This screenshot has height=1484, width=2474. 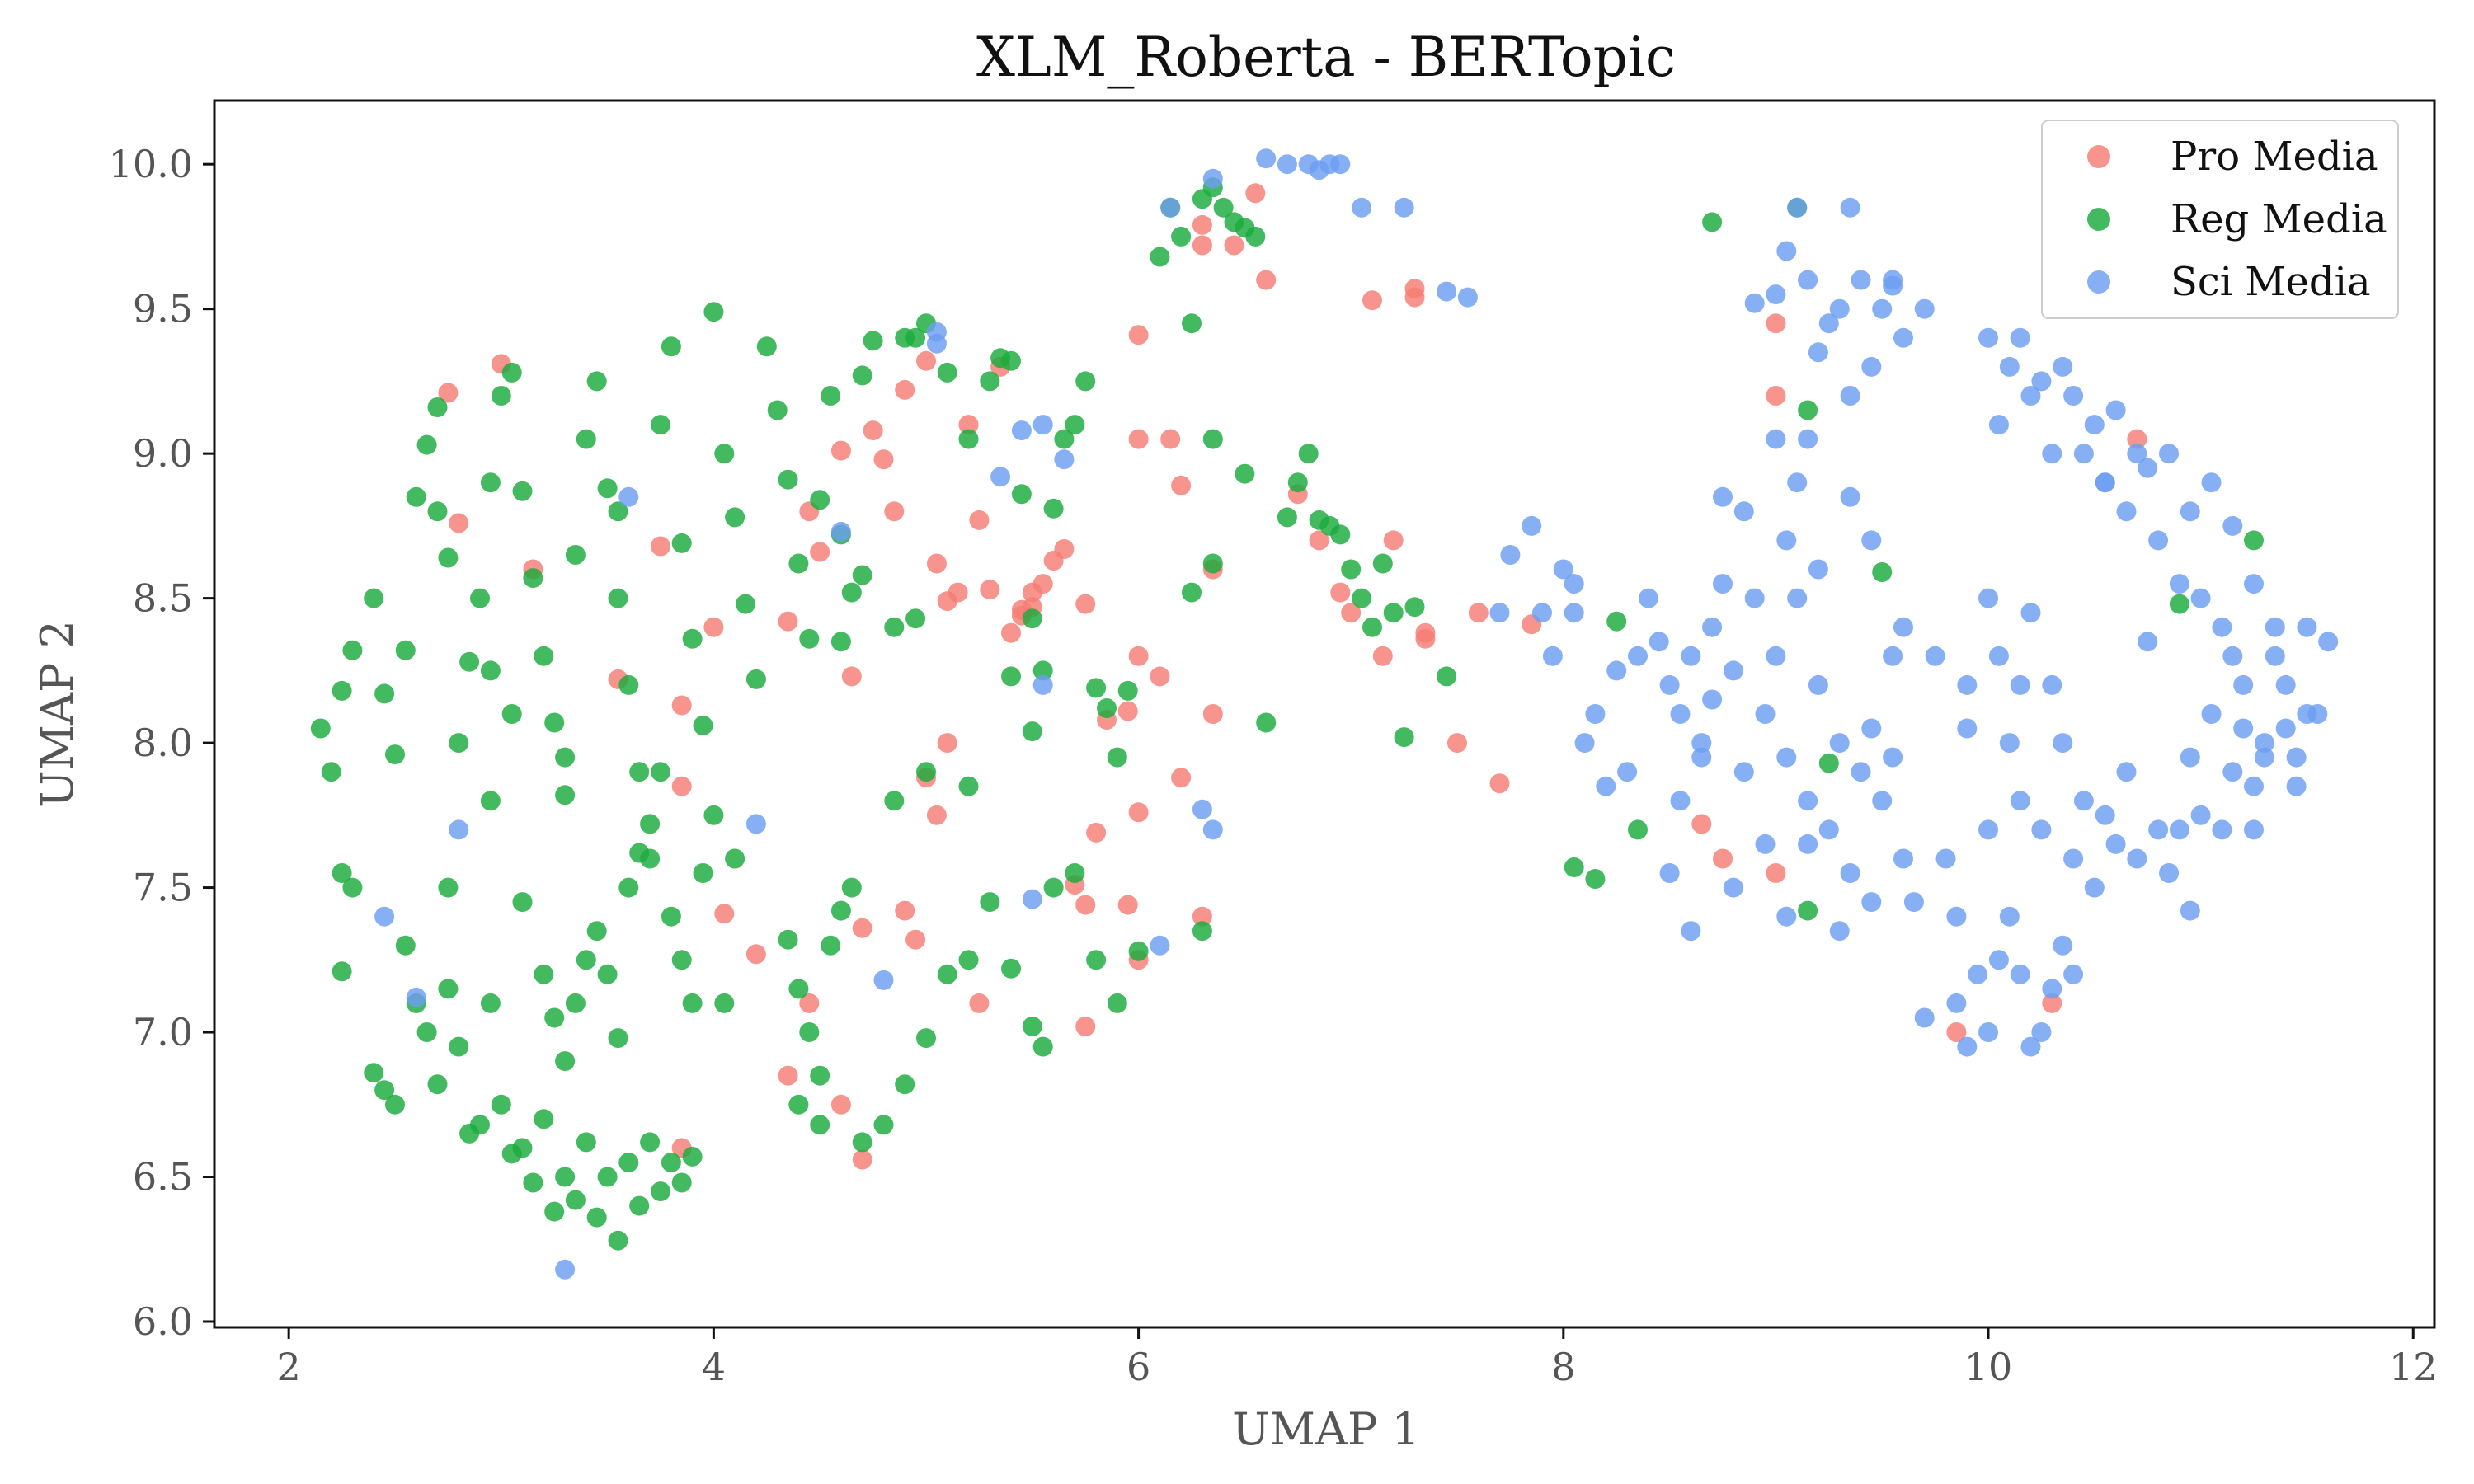 What do you see at coordinates (161, 743) in the screenshot?
I see `y-axis-ticks: 6.0 6.5 7.0 7.5 8.0 8.5 9.0 9.5 10.0` at bounding box center [161, 743].